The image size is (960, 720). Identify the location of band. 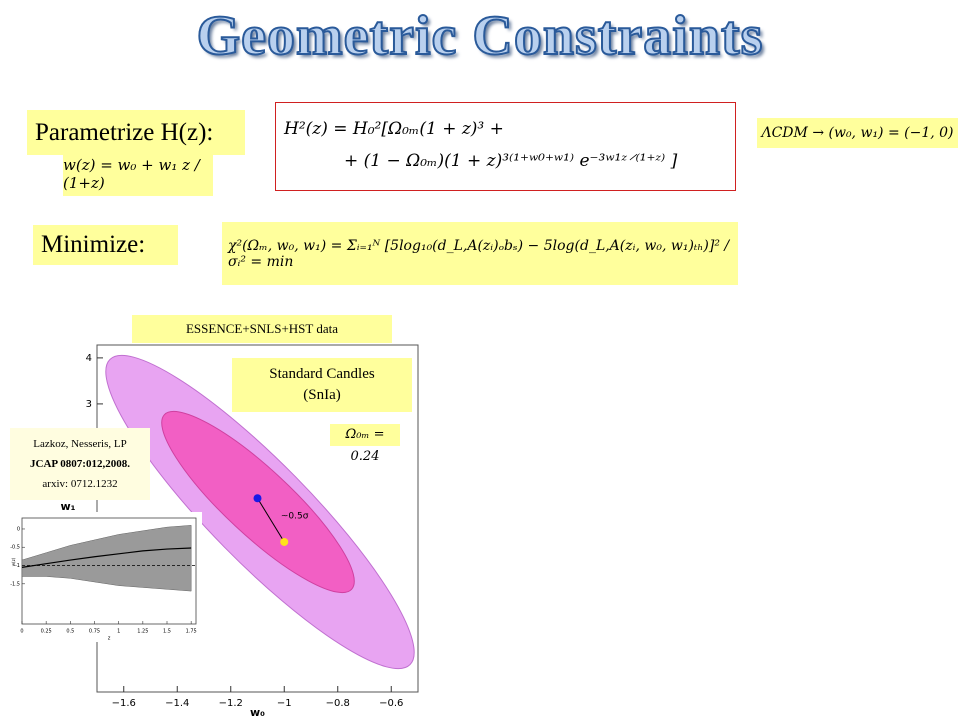
(106, 558).